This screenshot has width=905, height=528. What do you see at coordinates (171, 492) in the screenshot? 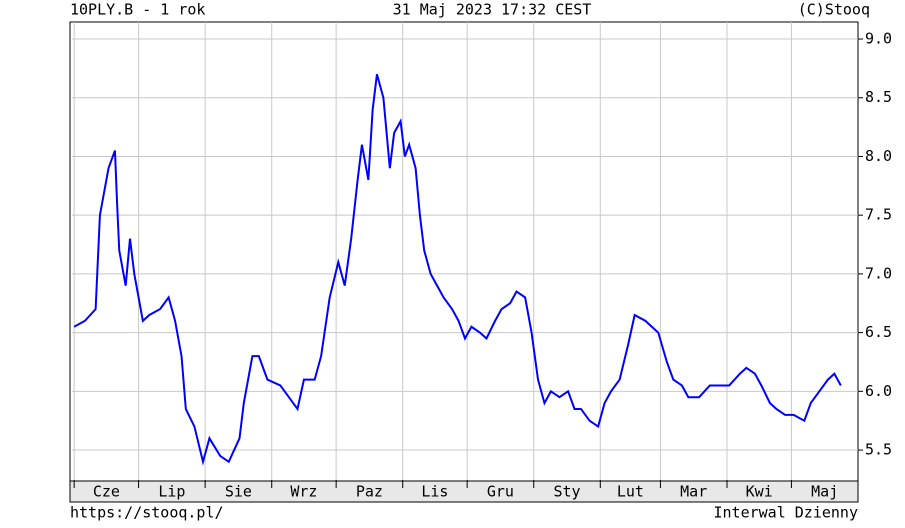
I see `x-tick-label: Lip` at bounding box center [171, 492].